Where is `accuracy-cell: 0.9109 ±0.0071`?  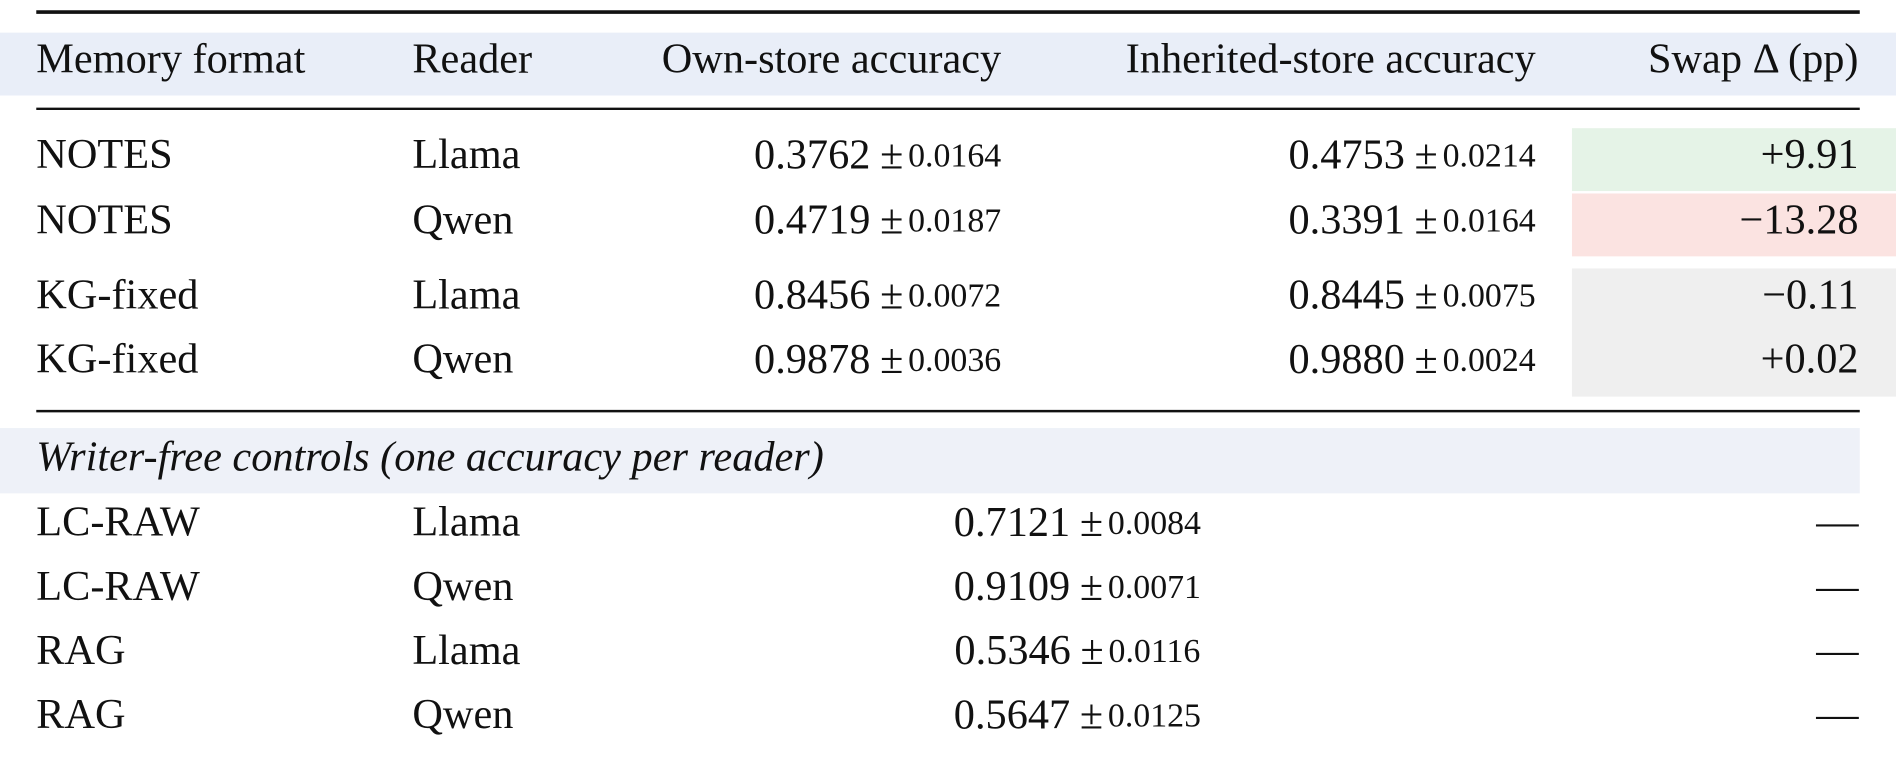 accuracy-cell: 0.9109 ±0.0071 is located at coordinates (1077, 586).